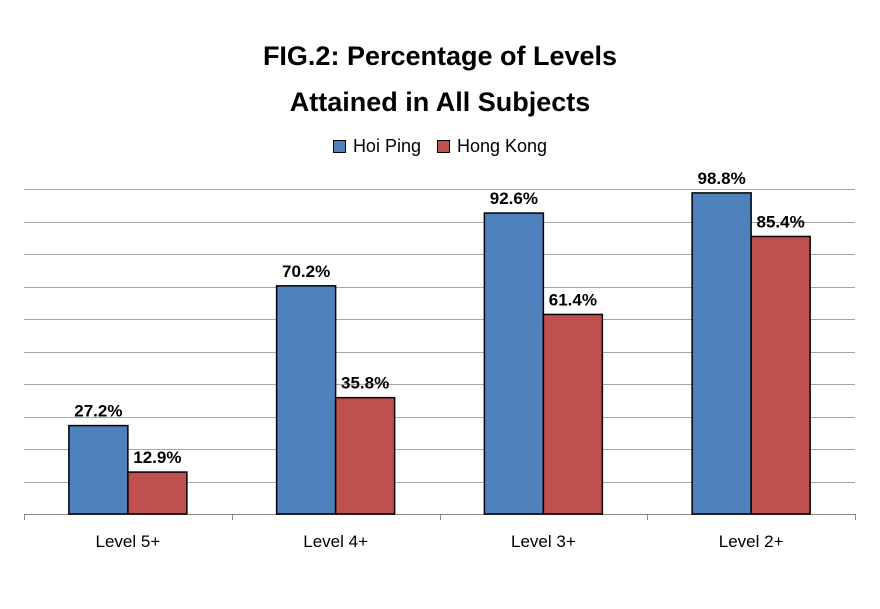 The image size is (880, 609). I want to click on data-label: 61.4%, so click(573, 299).